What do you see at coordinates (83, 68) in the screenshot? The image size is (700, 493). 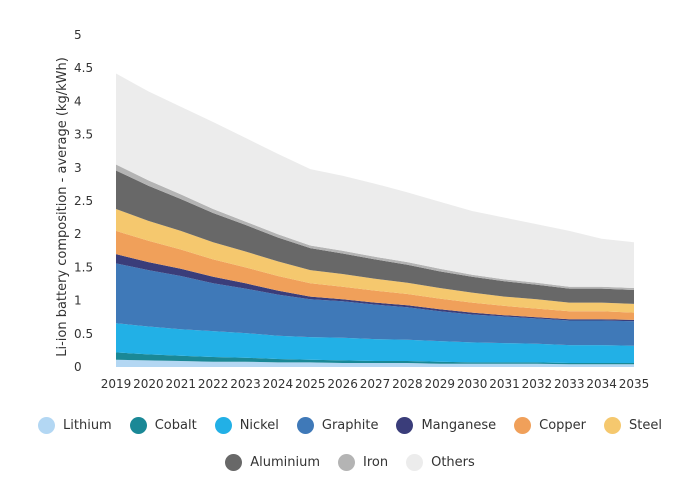 I see `y-tick-label: 4.5` at bounding box center [83, 68].